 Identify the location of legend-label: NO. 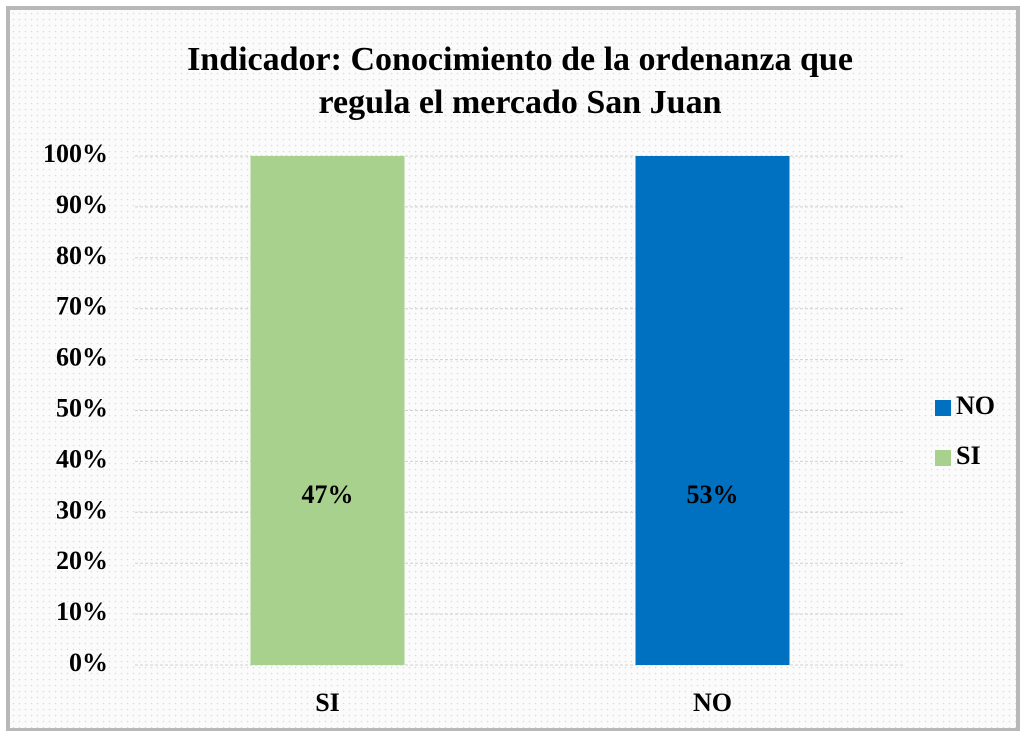
(975, 405).